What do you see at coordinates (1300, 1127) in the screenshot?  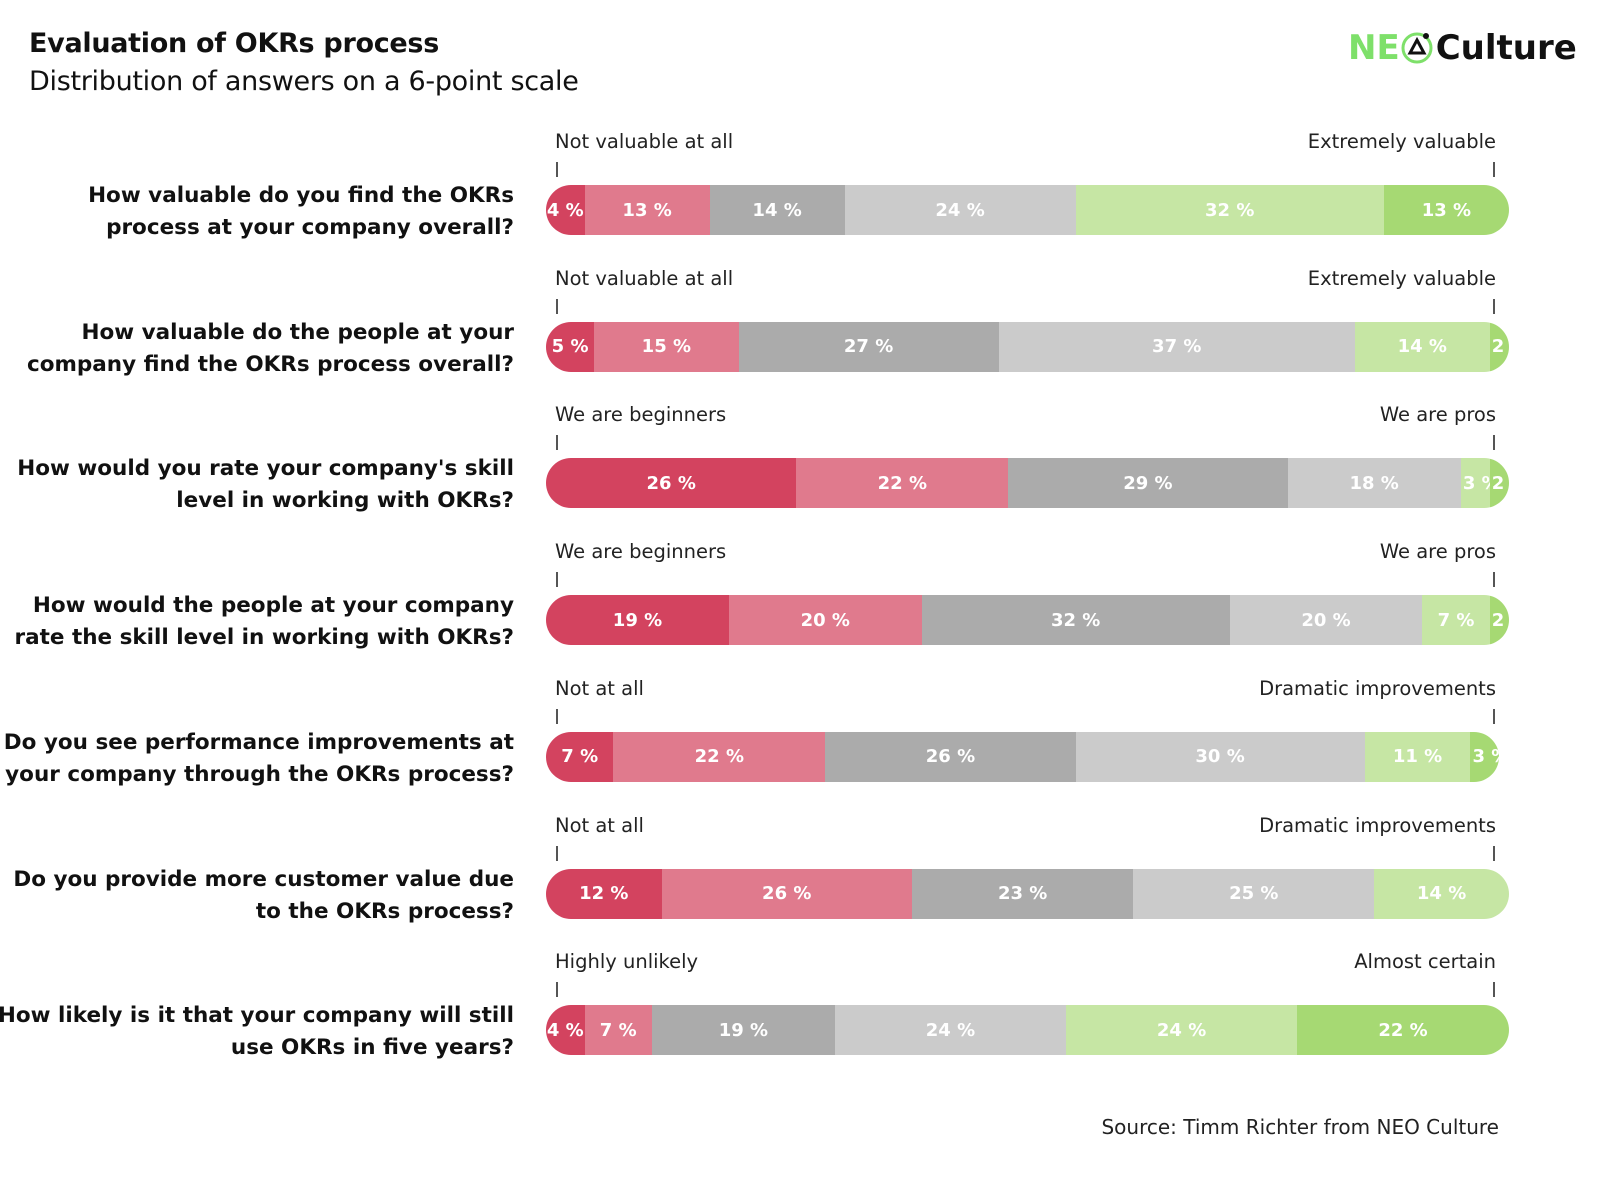 I see `source-note: Source: Timm Richter from NEO Culture` at bounding box center [1300, 1127].